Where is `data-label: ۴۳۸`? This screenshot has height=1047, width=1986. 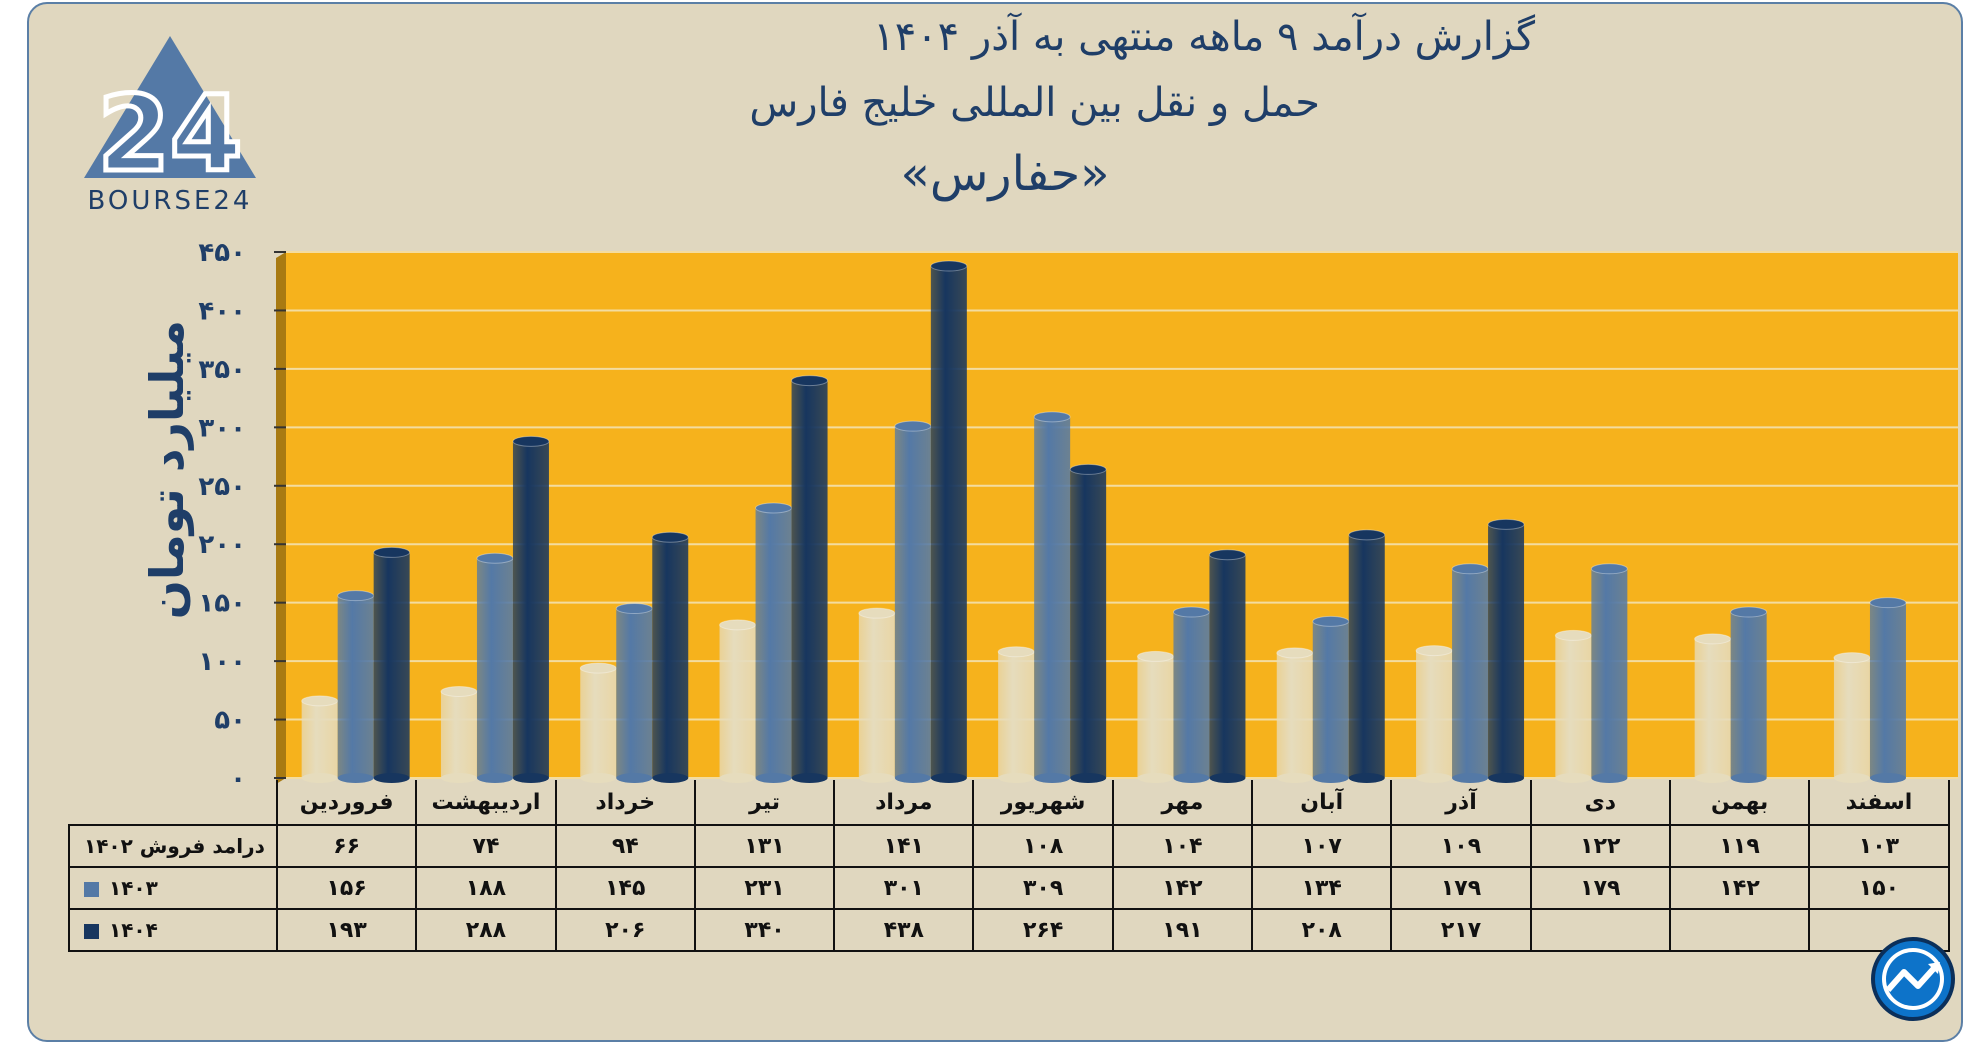 data-label: ۴۳۸ is located at coordinates (904, 930).